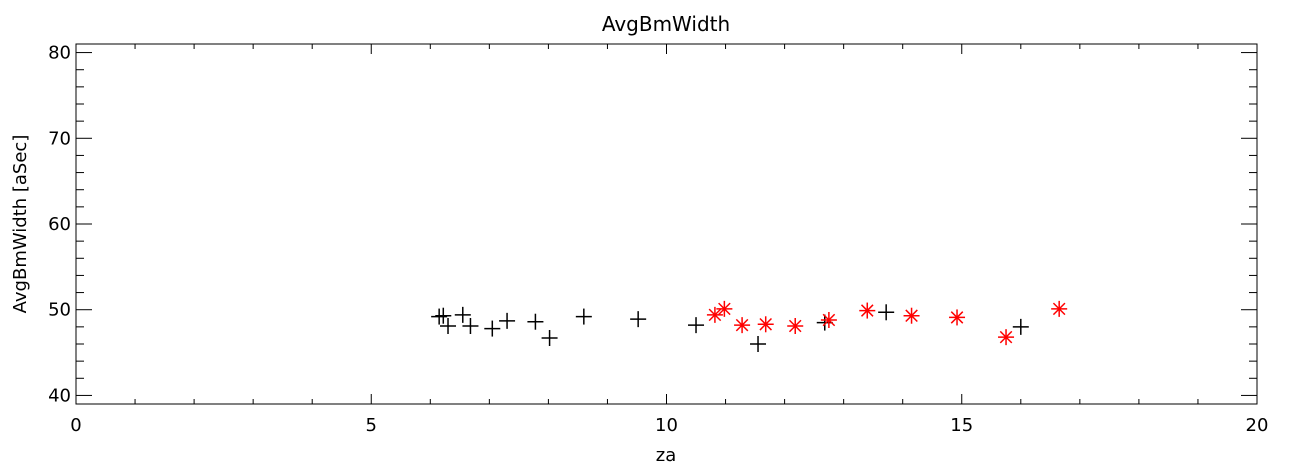 This screenshot has width=1290, height=466. I want to click on y-tick-label: 70, so click(59, 138).